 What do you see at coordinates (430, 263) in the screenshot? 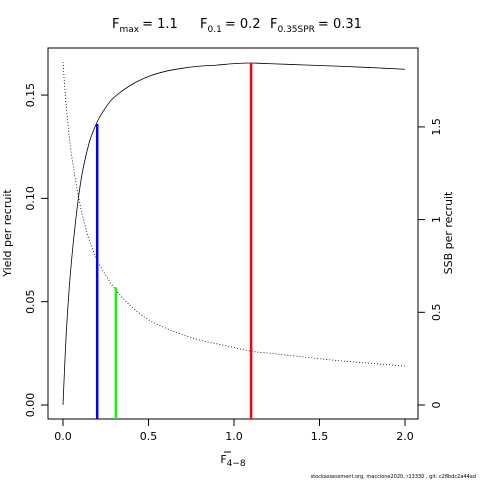
I see `y-axis-right: 0 0.5 1 1.5` at bounding box center [430, 263].